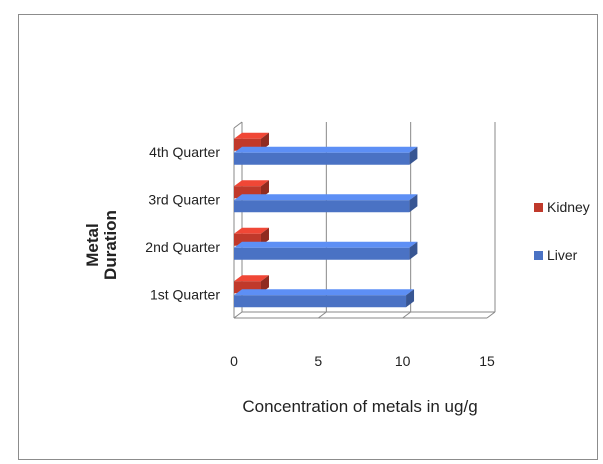  What do you see at coordinates (182, 247) in the screenshot?
I see `y-tick-label: 2nd Quarter` at bounding box center [182, 247].